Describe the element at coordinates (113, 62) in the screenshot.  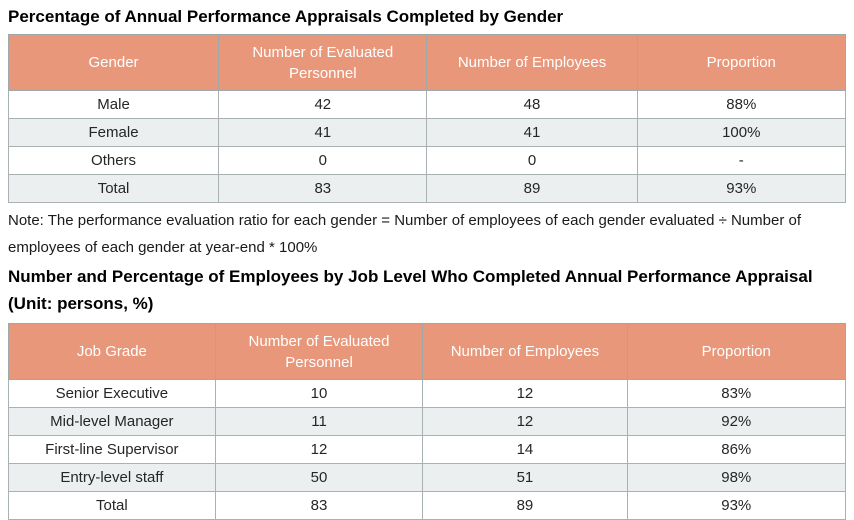
I see `column-header: Gender` at that location.